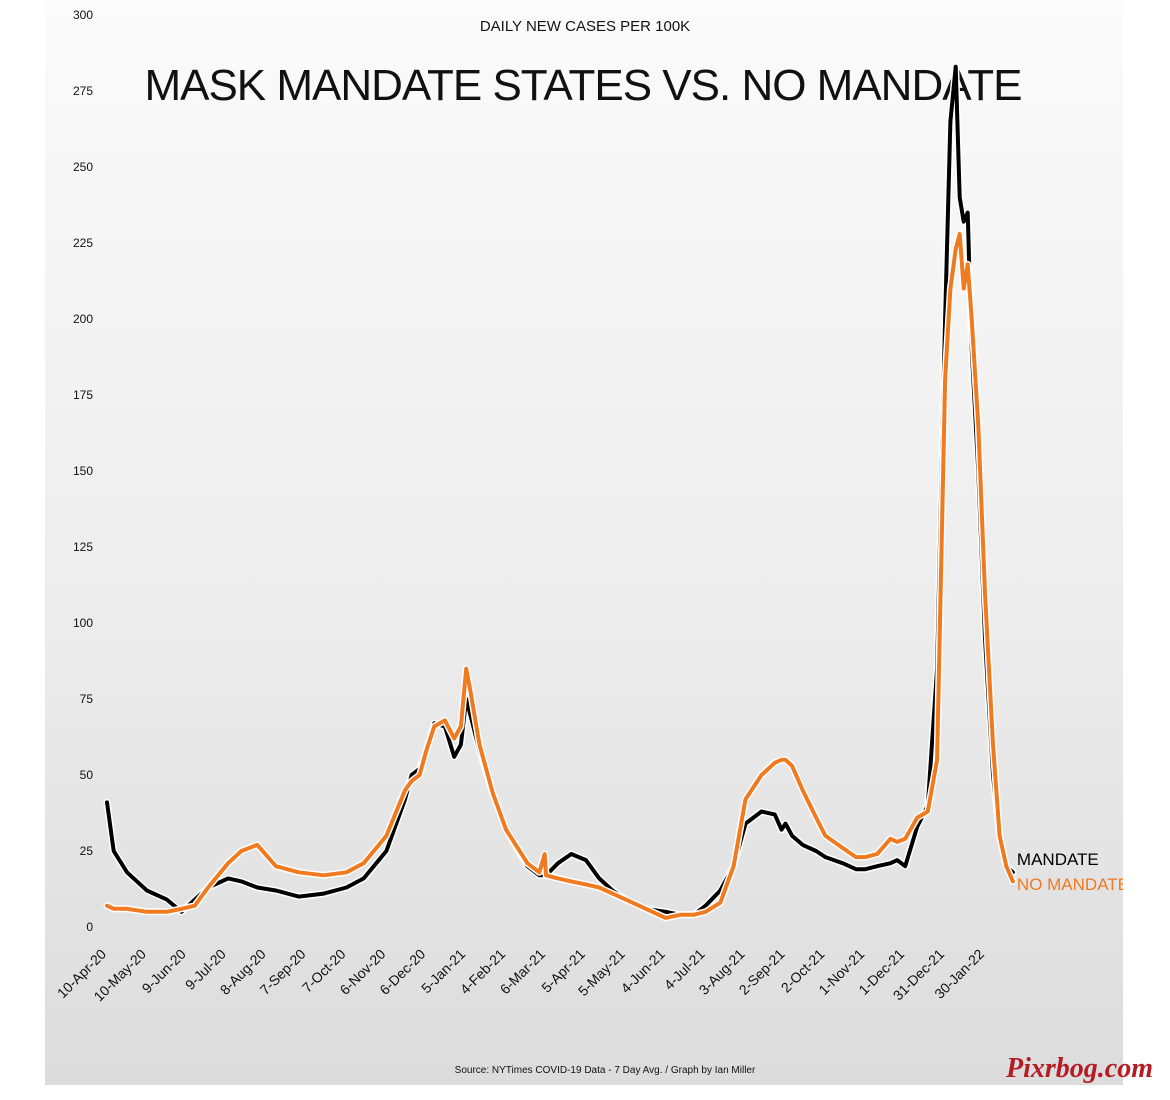  What do you see at coordinates (1070, 884) in the screenshot?
I see `legend-label-no-mandate: NO MANDATE` at bounding box center [1070, 884].